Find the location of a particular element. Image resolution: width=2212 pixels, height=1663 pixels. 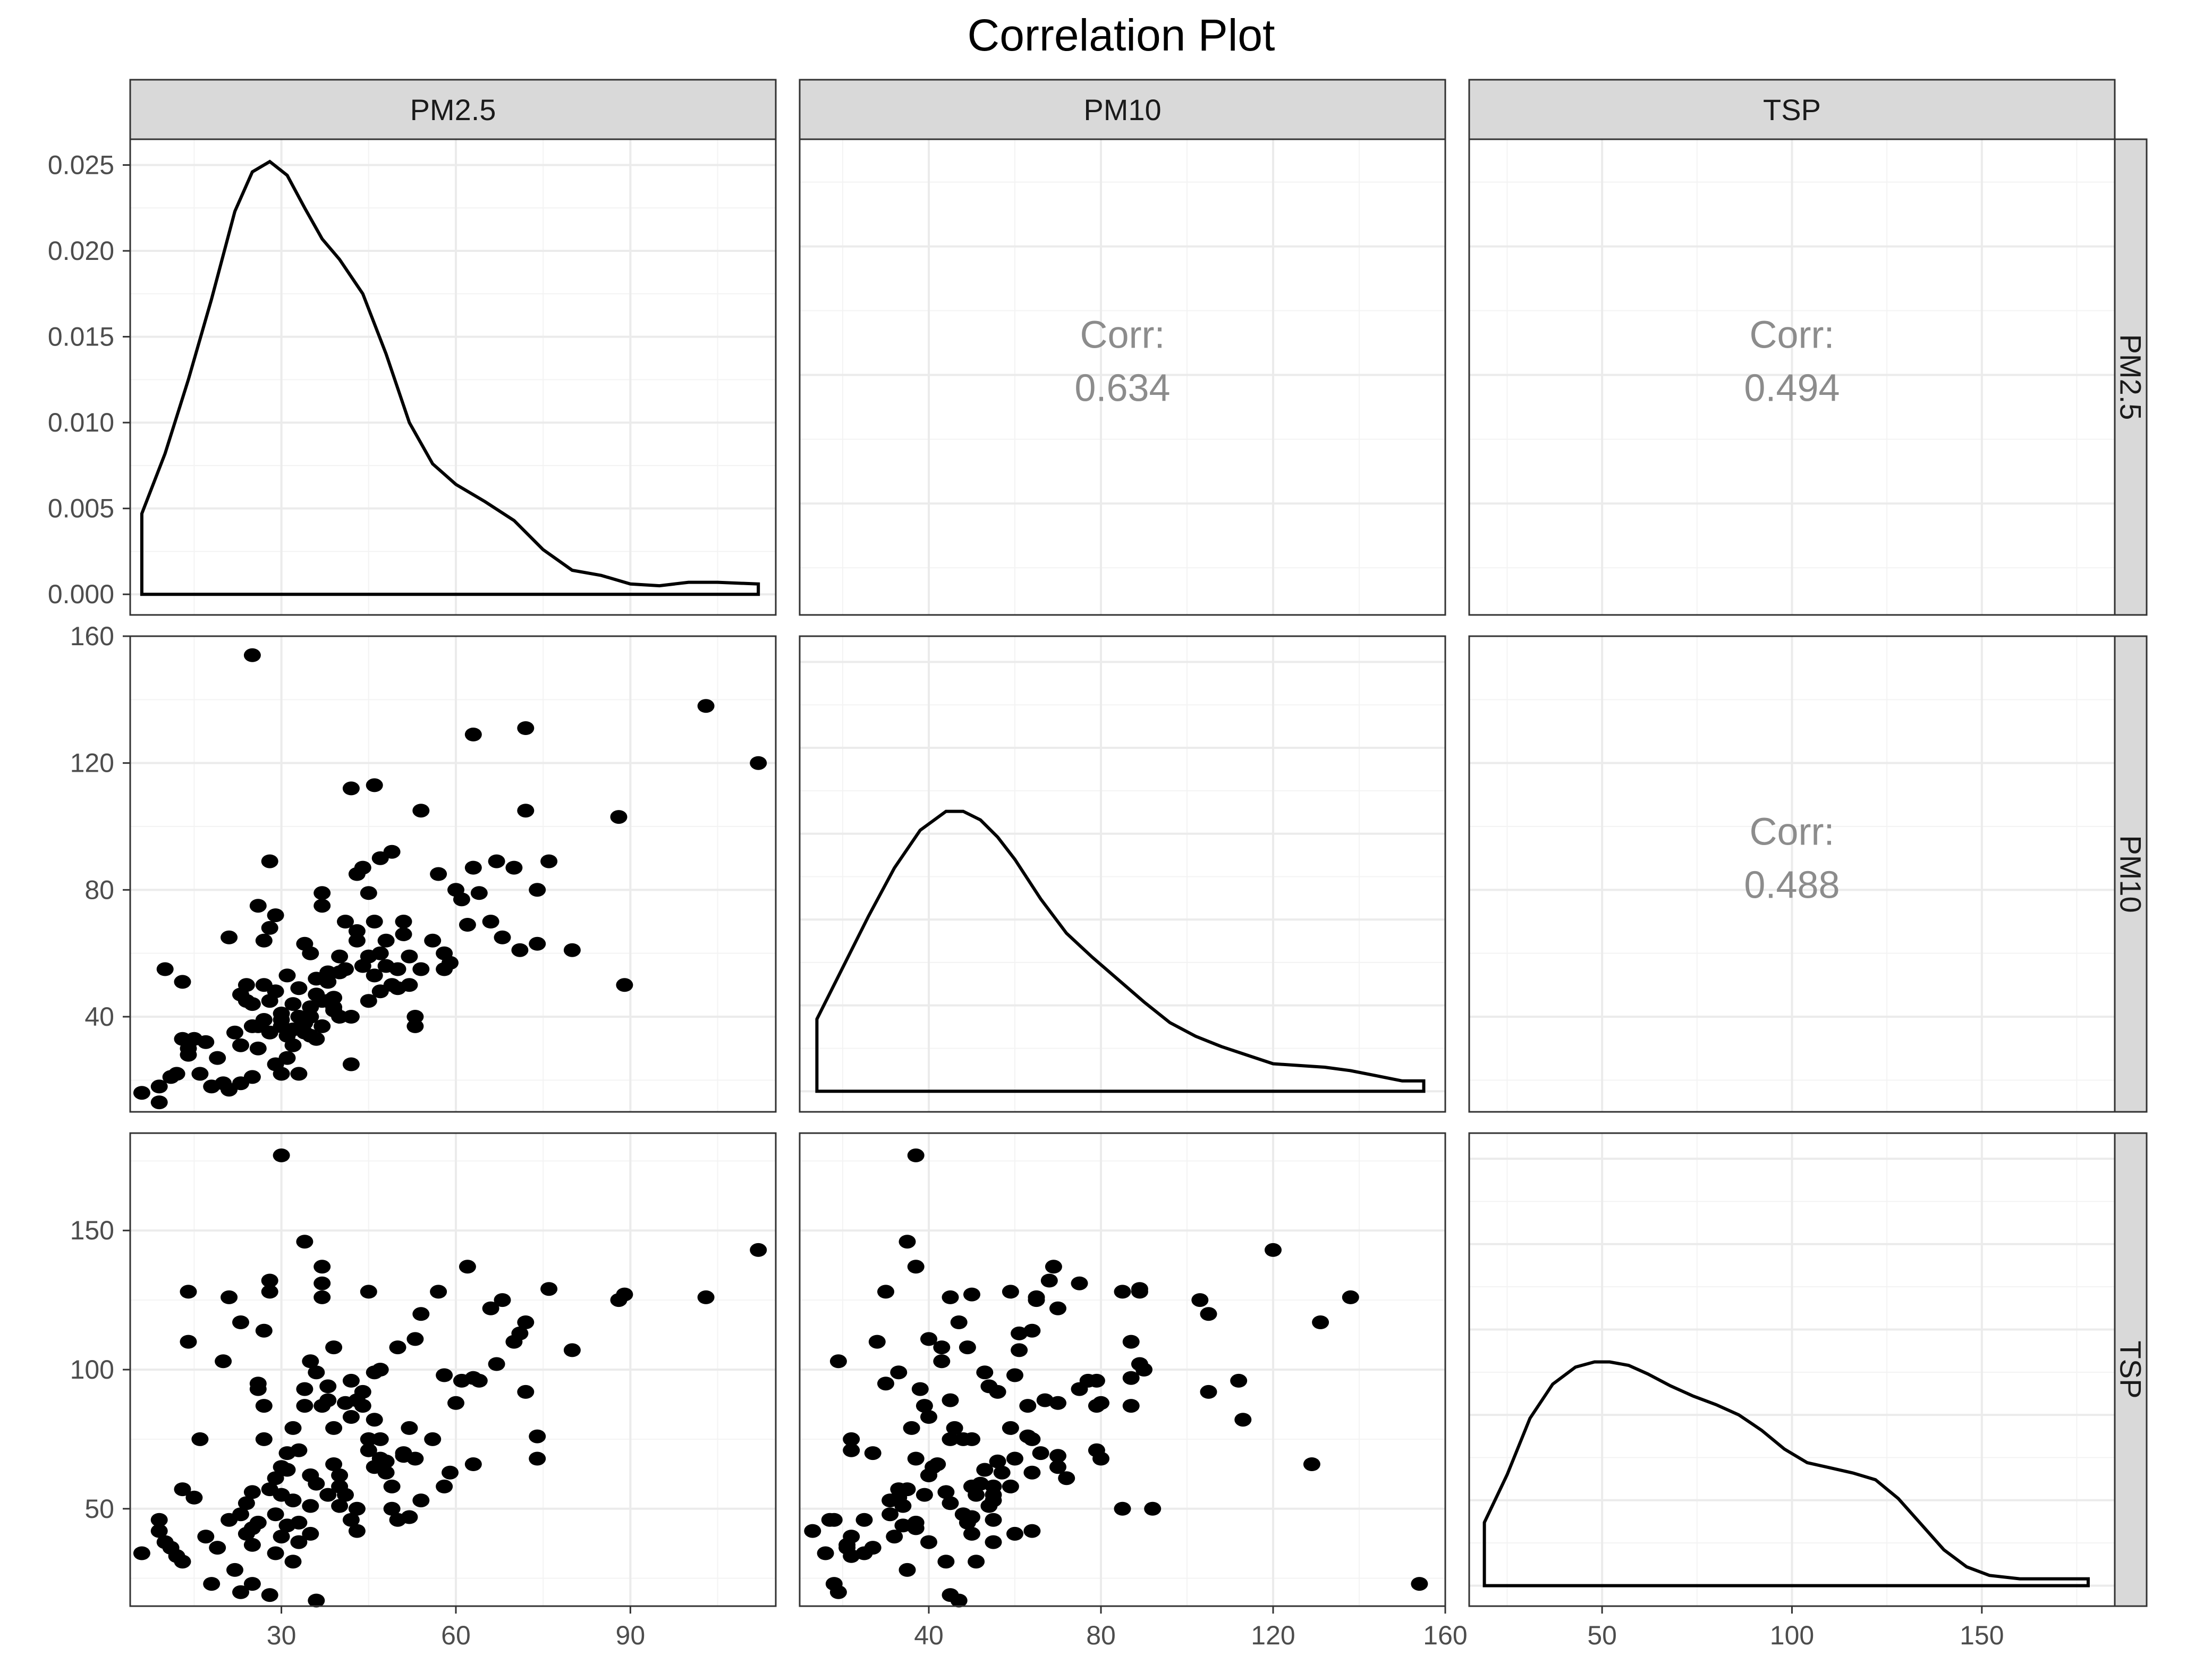

strip-top-label-pm10: PM10 is located at coordinates (1122, 110).